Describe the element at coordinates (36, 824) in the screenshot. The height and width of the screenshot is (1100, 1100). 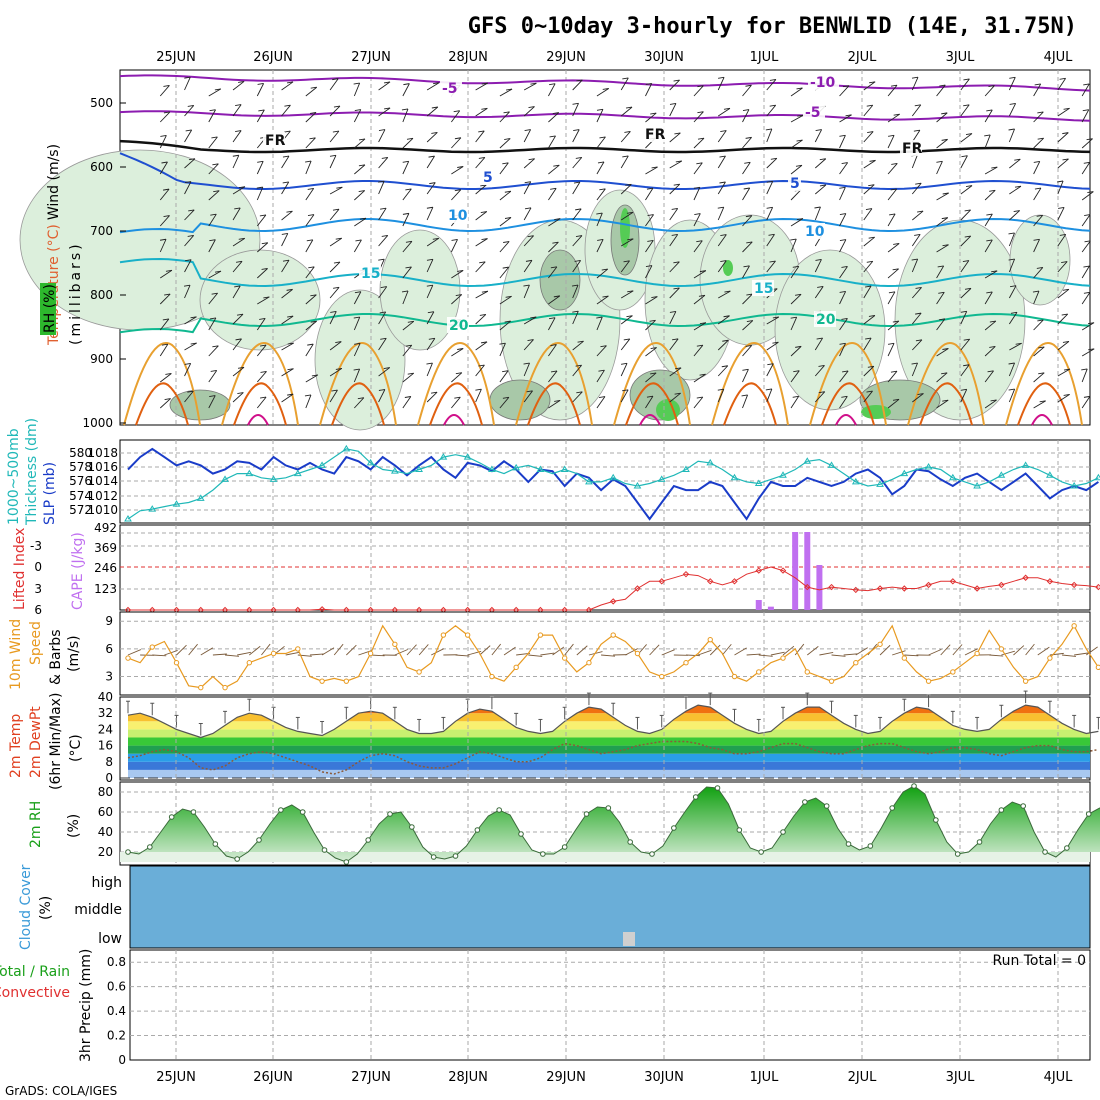
I see `rh-ylabel: 2m RH` at that location.